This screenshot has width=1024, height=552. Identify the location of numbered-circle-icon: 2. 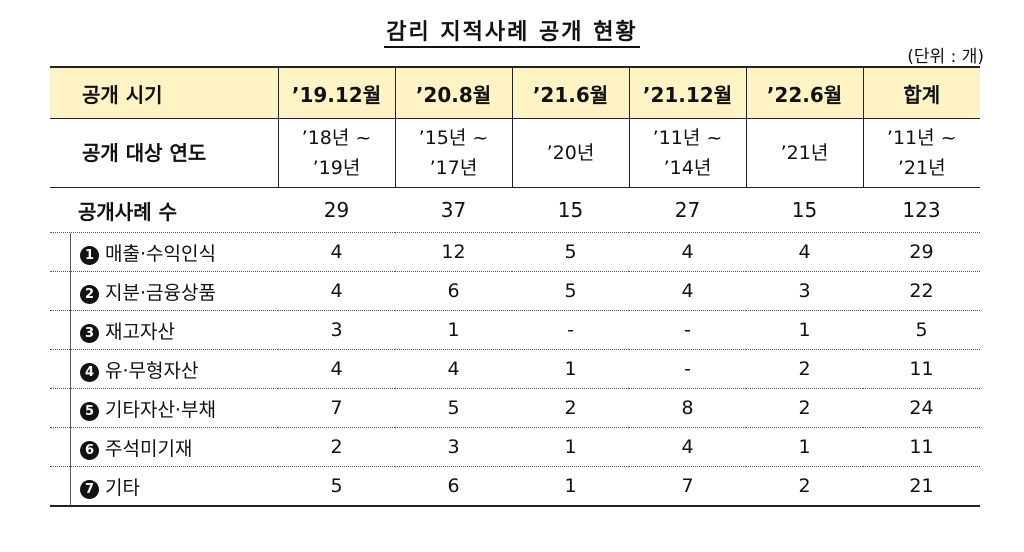
(89, 294).